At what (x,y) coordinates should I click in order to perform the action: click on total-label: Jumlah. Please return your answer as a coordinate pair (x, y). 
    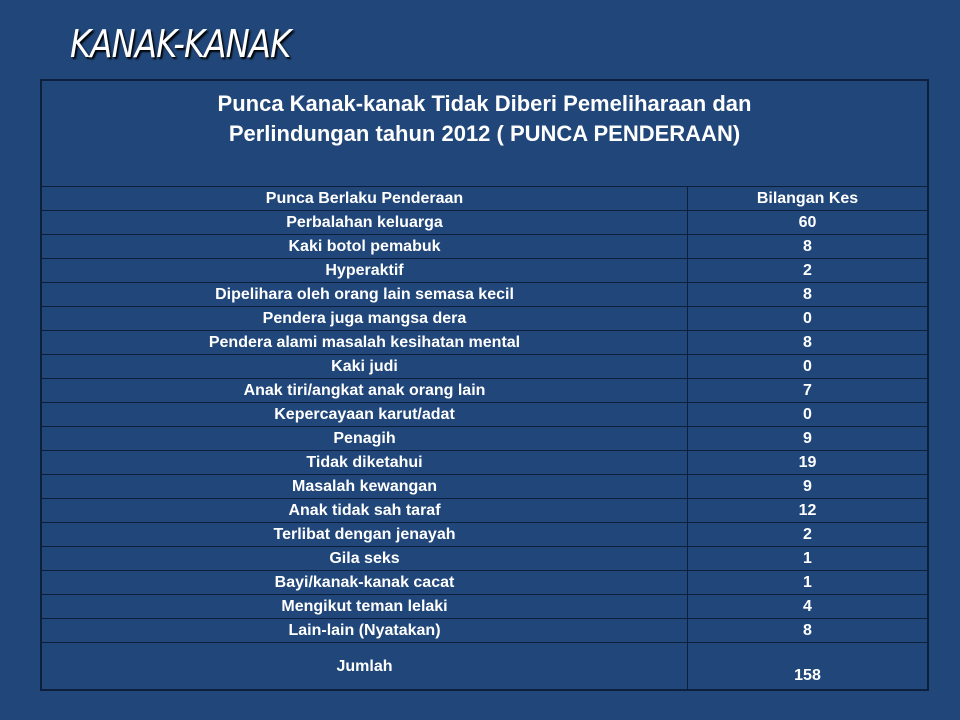
    Looking at the image, I should click on (364, 666).